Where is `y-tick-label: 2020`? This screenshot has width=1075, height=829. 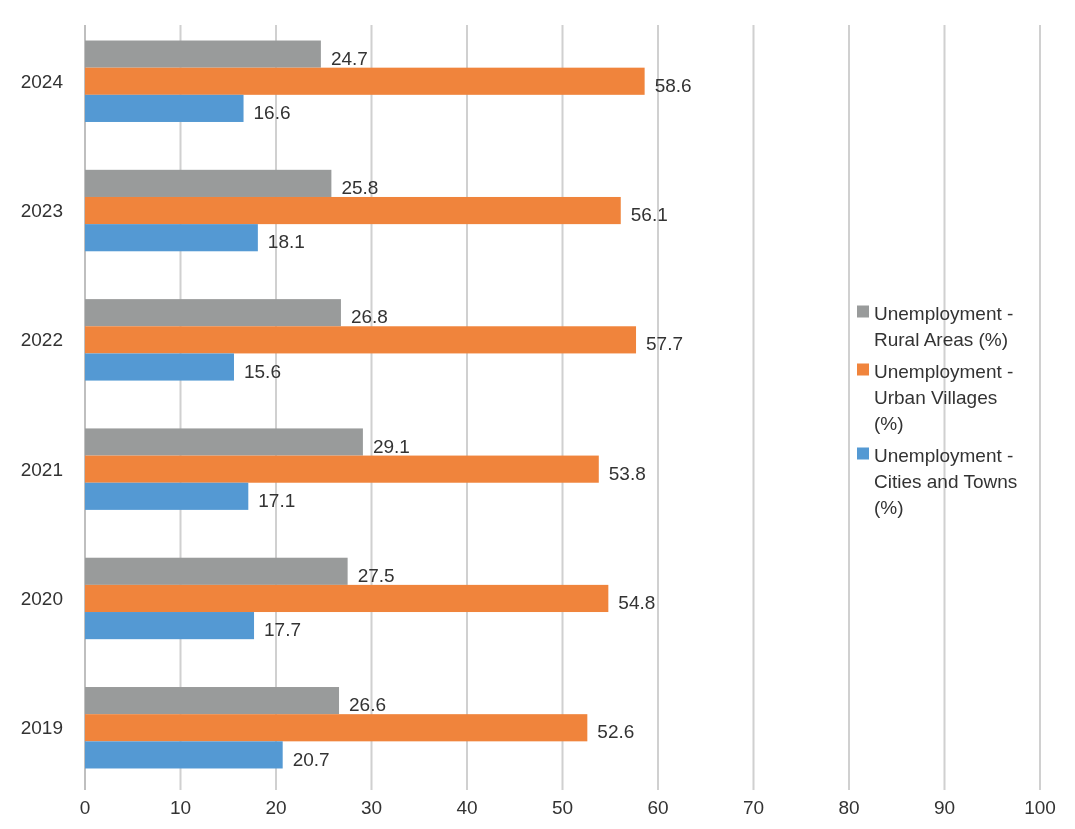 y-tick-label: 2020 is located at coordinates (41, 599).